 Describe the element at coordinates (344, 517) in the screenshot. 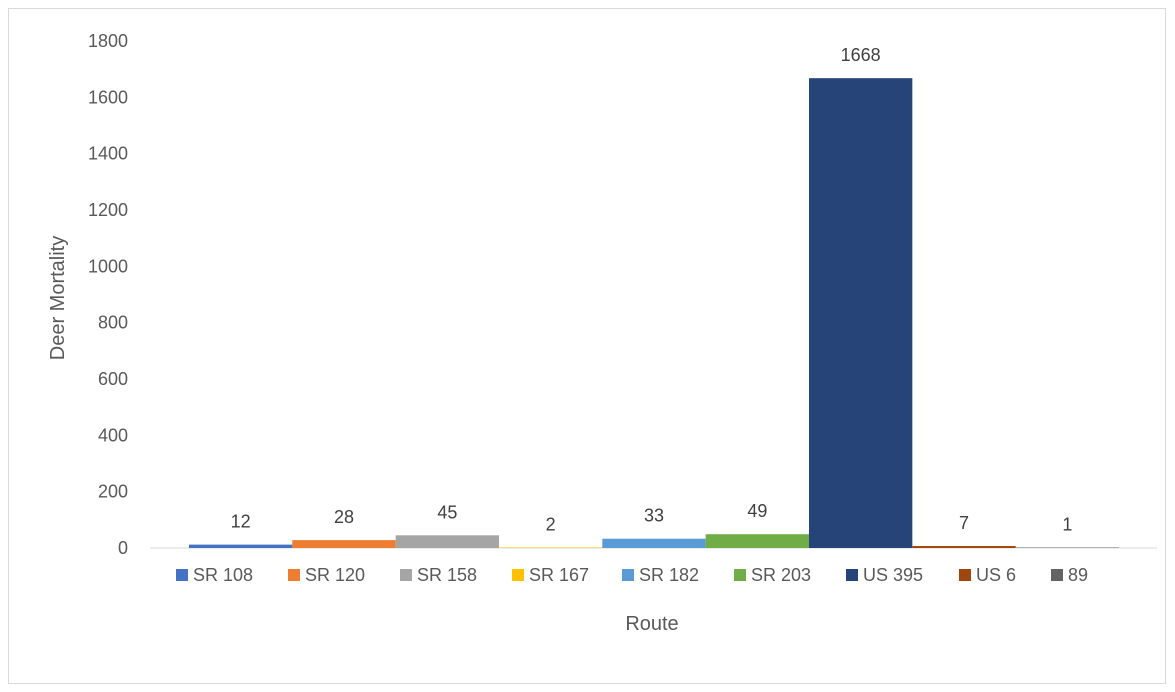

I see `data-label: 28` at that location.